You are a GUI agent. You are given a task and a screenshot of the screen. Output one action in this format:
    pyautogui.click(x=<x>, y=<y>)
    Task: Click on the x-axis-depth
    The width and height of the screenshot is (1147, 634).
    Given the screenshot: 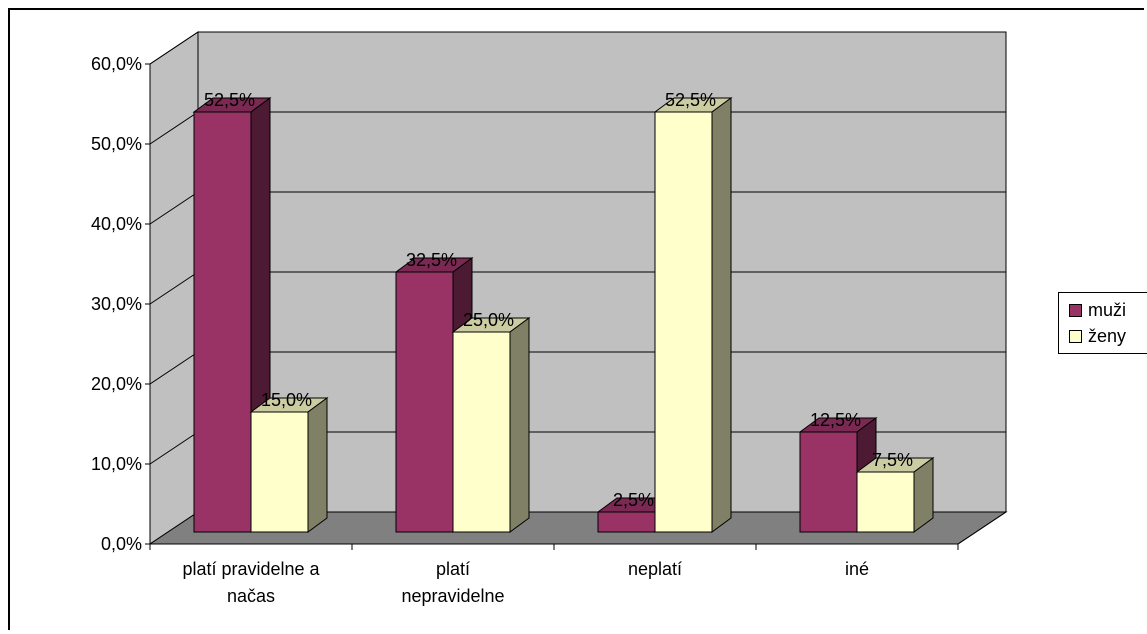 What is the action you would take?
    pyautogui.click(x=982, y=528)
    